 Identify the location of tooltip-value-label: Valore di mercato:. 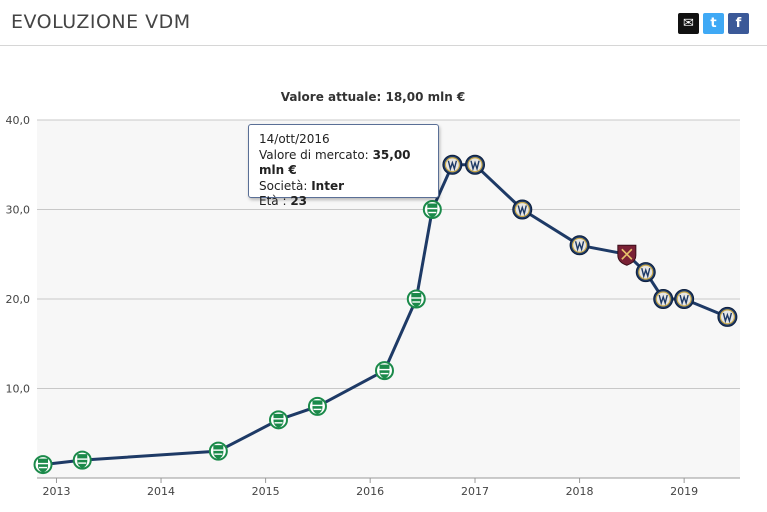
(314, 154).